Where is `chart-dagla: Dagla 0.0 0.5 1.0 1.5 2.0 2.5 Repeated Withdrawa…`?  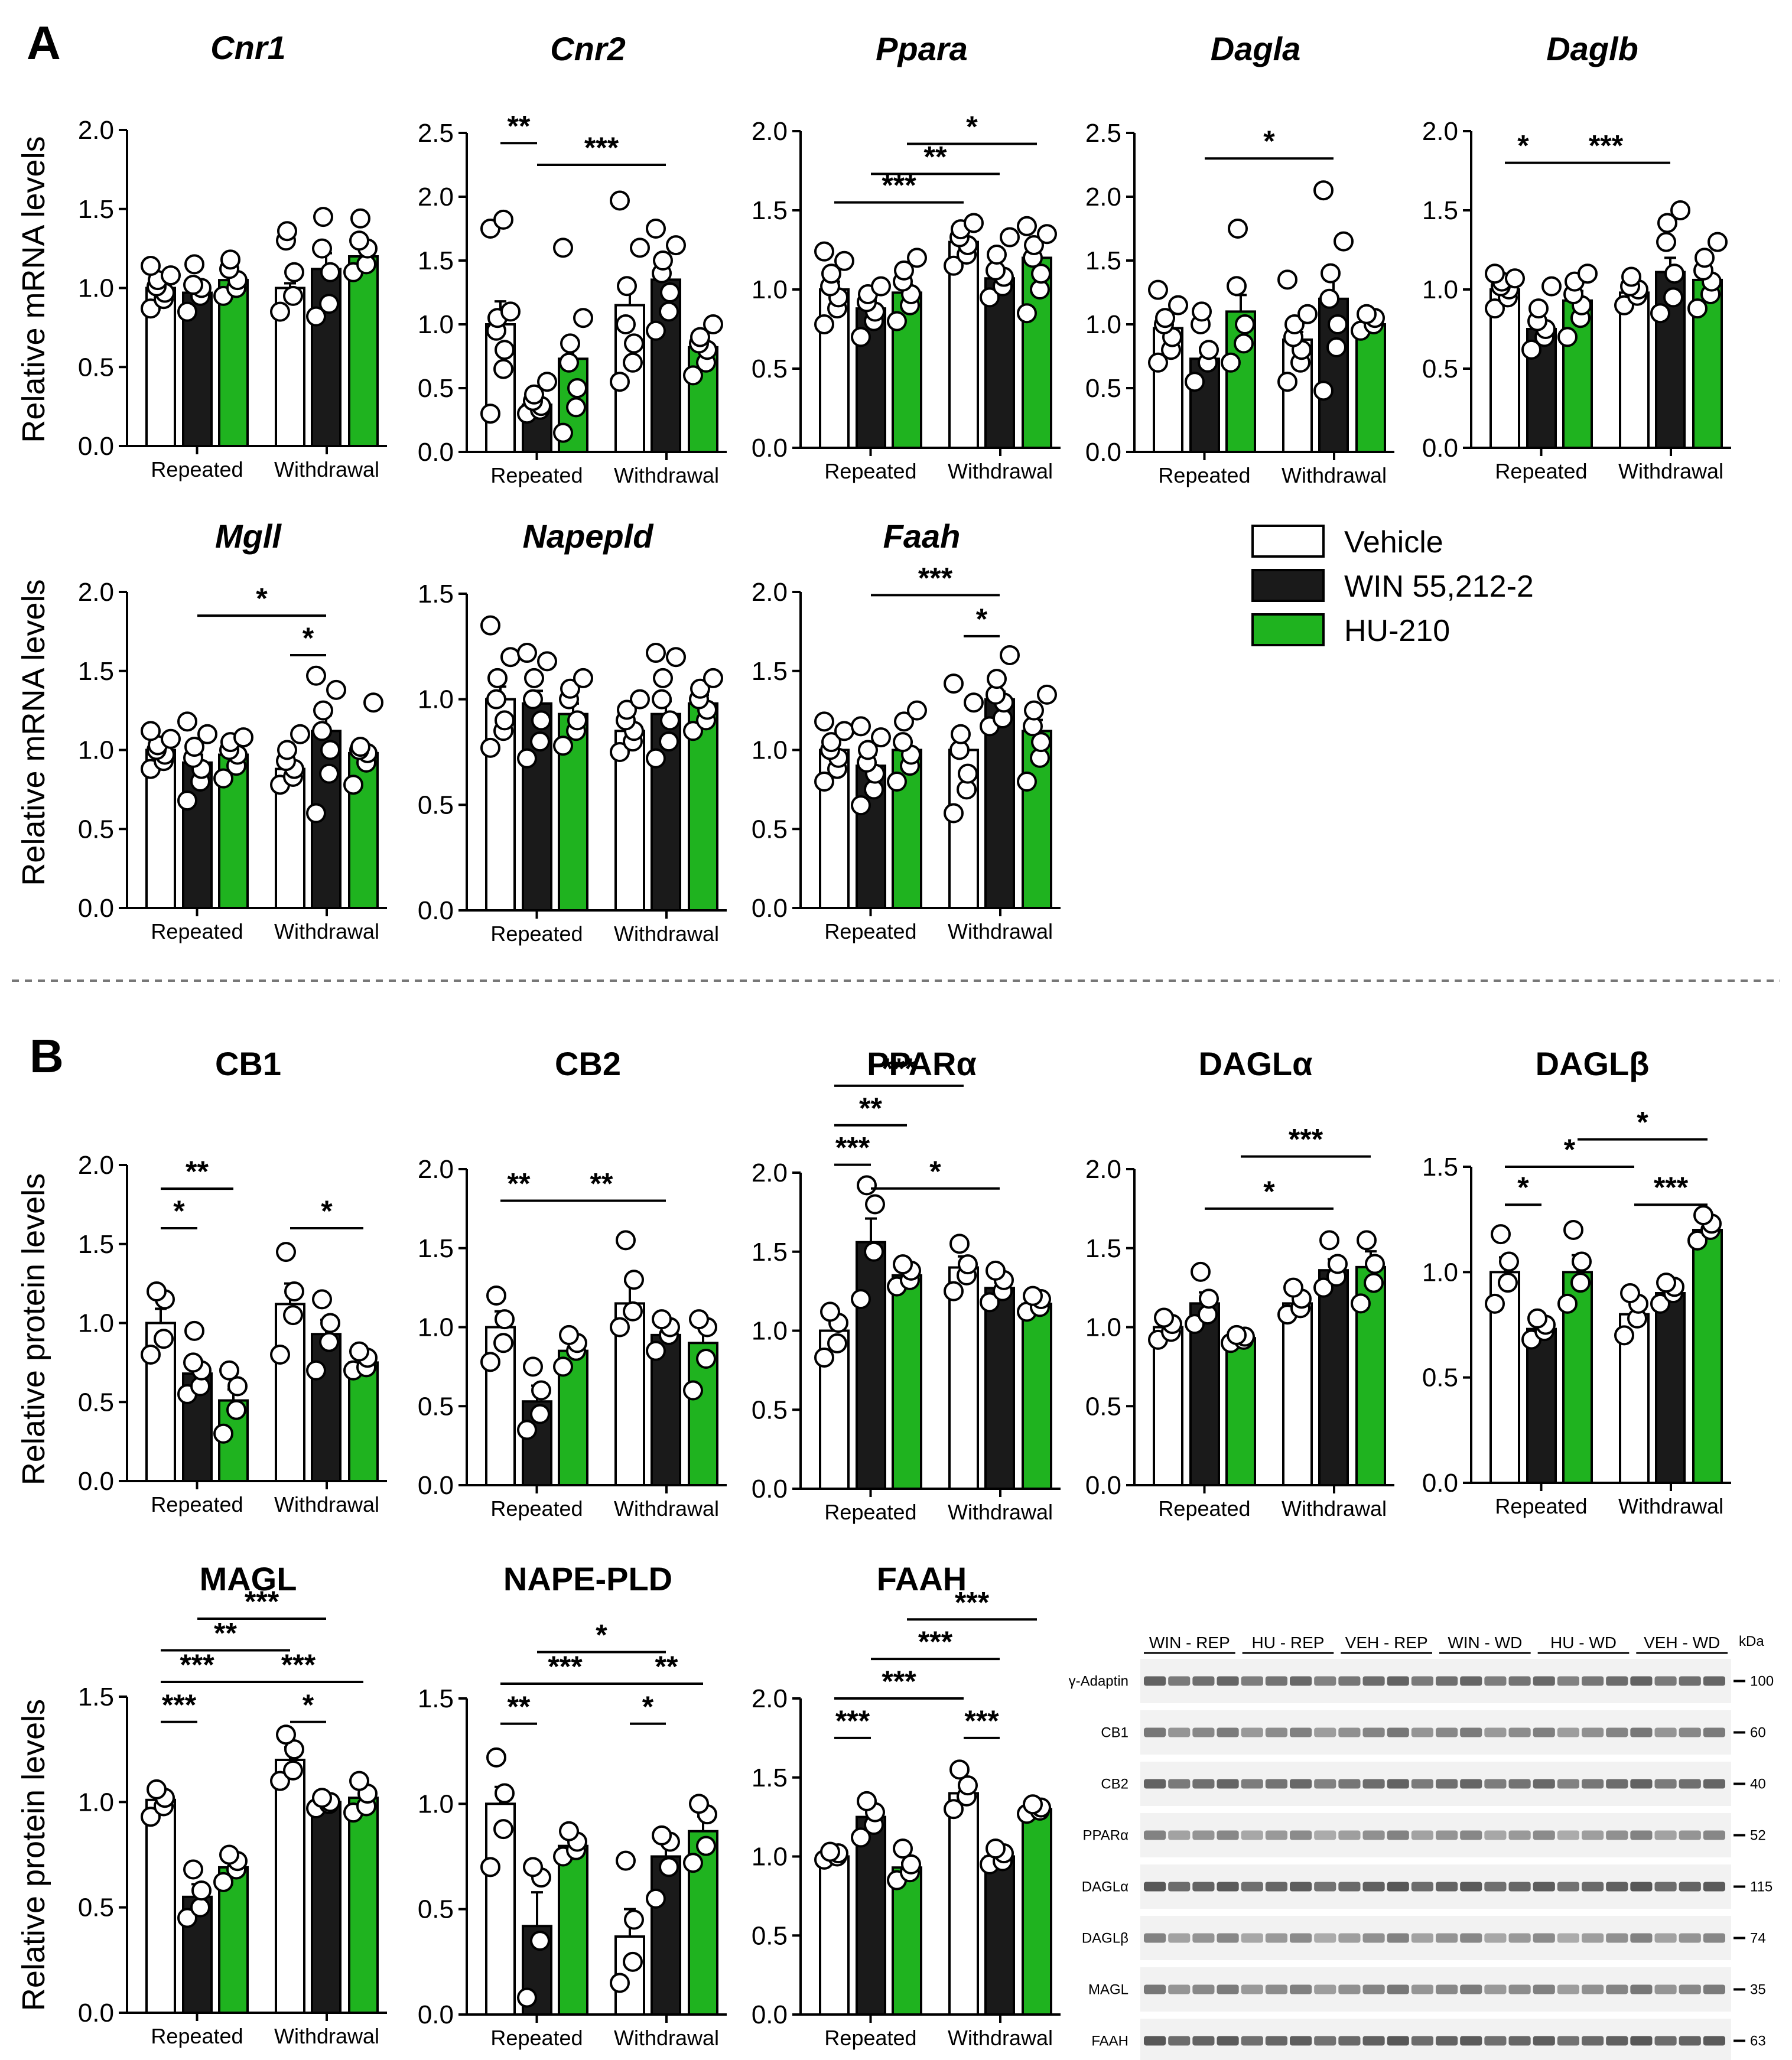
chart-dagla: Dagla 0.0 0.5 1.0 1.5 2.0 2.5 Repeated Withdrawa… is located at coordinates (1239, 259).